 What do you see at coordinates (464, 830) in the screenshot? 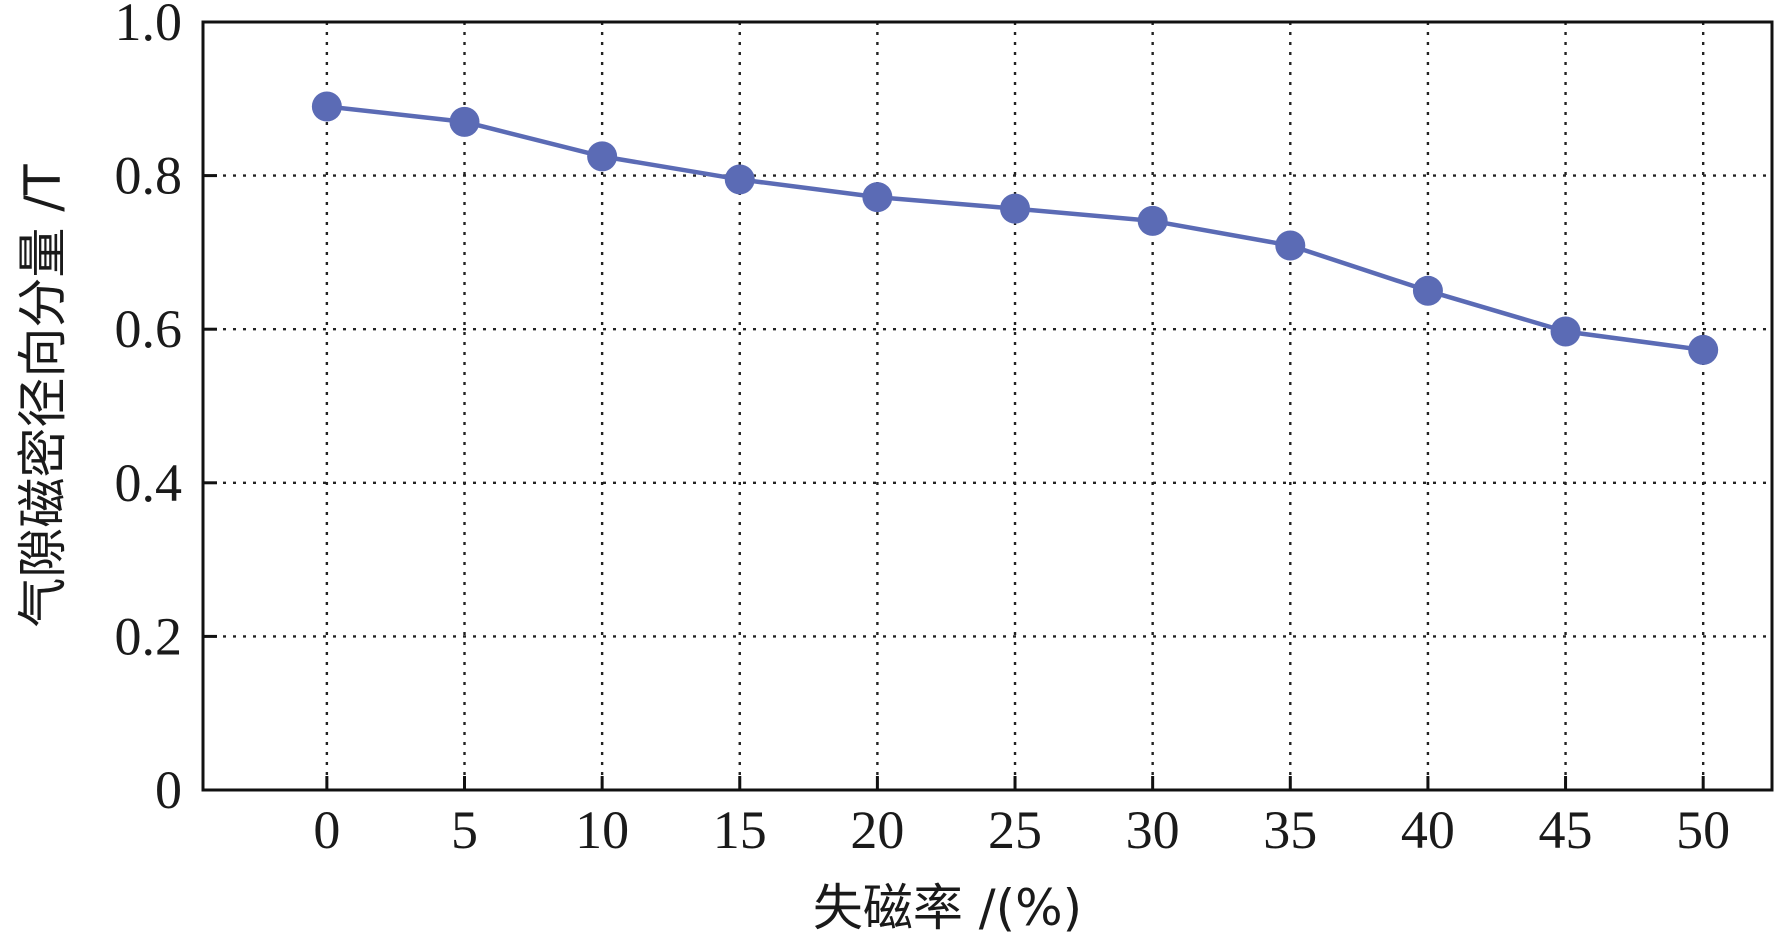
I see `x-tick-label: 5` at bounding box center [464, 830].